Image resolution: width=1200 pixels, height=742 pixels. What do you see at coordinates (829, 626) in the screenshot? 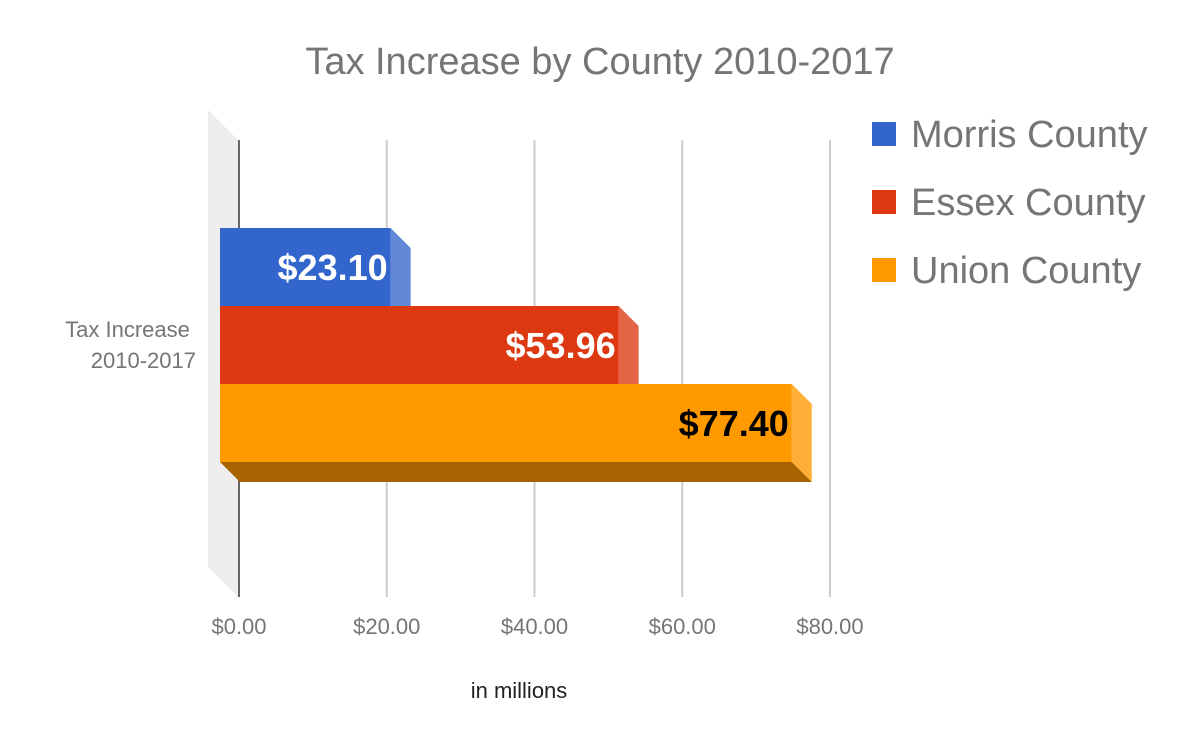
I see `x-tick-label: $80.00` at bounding box center [829, 626].